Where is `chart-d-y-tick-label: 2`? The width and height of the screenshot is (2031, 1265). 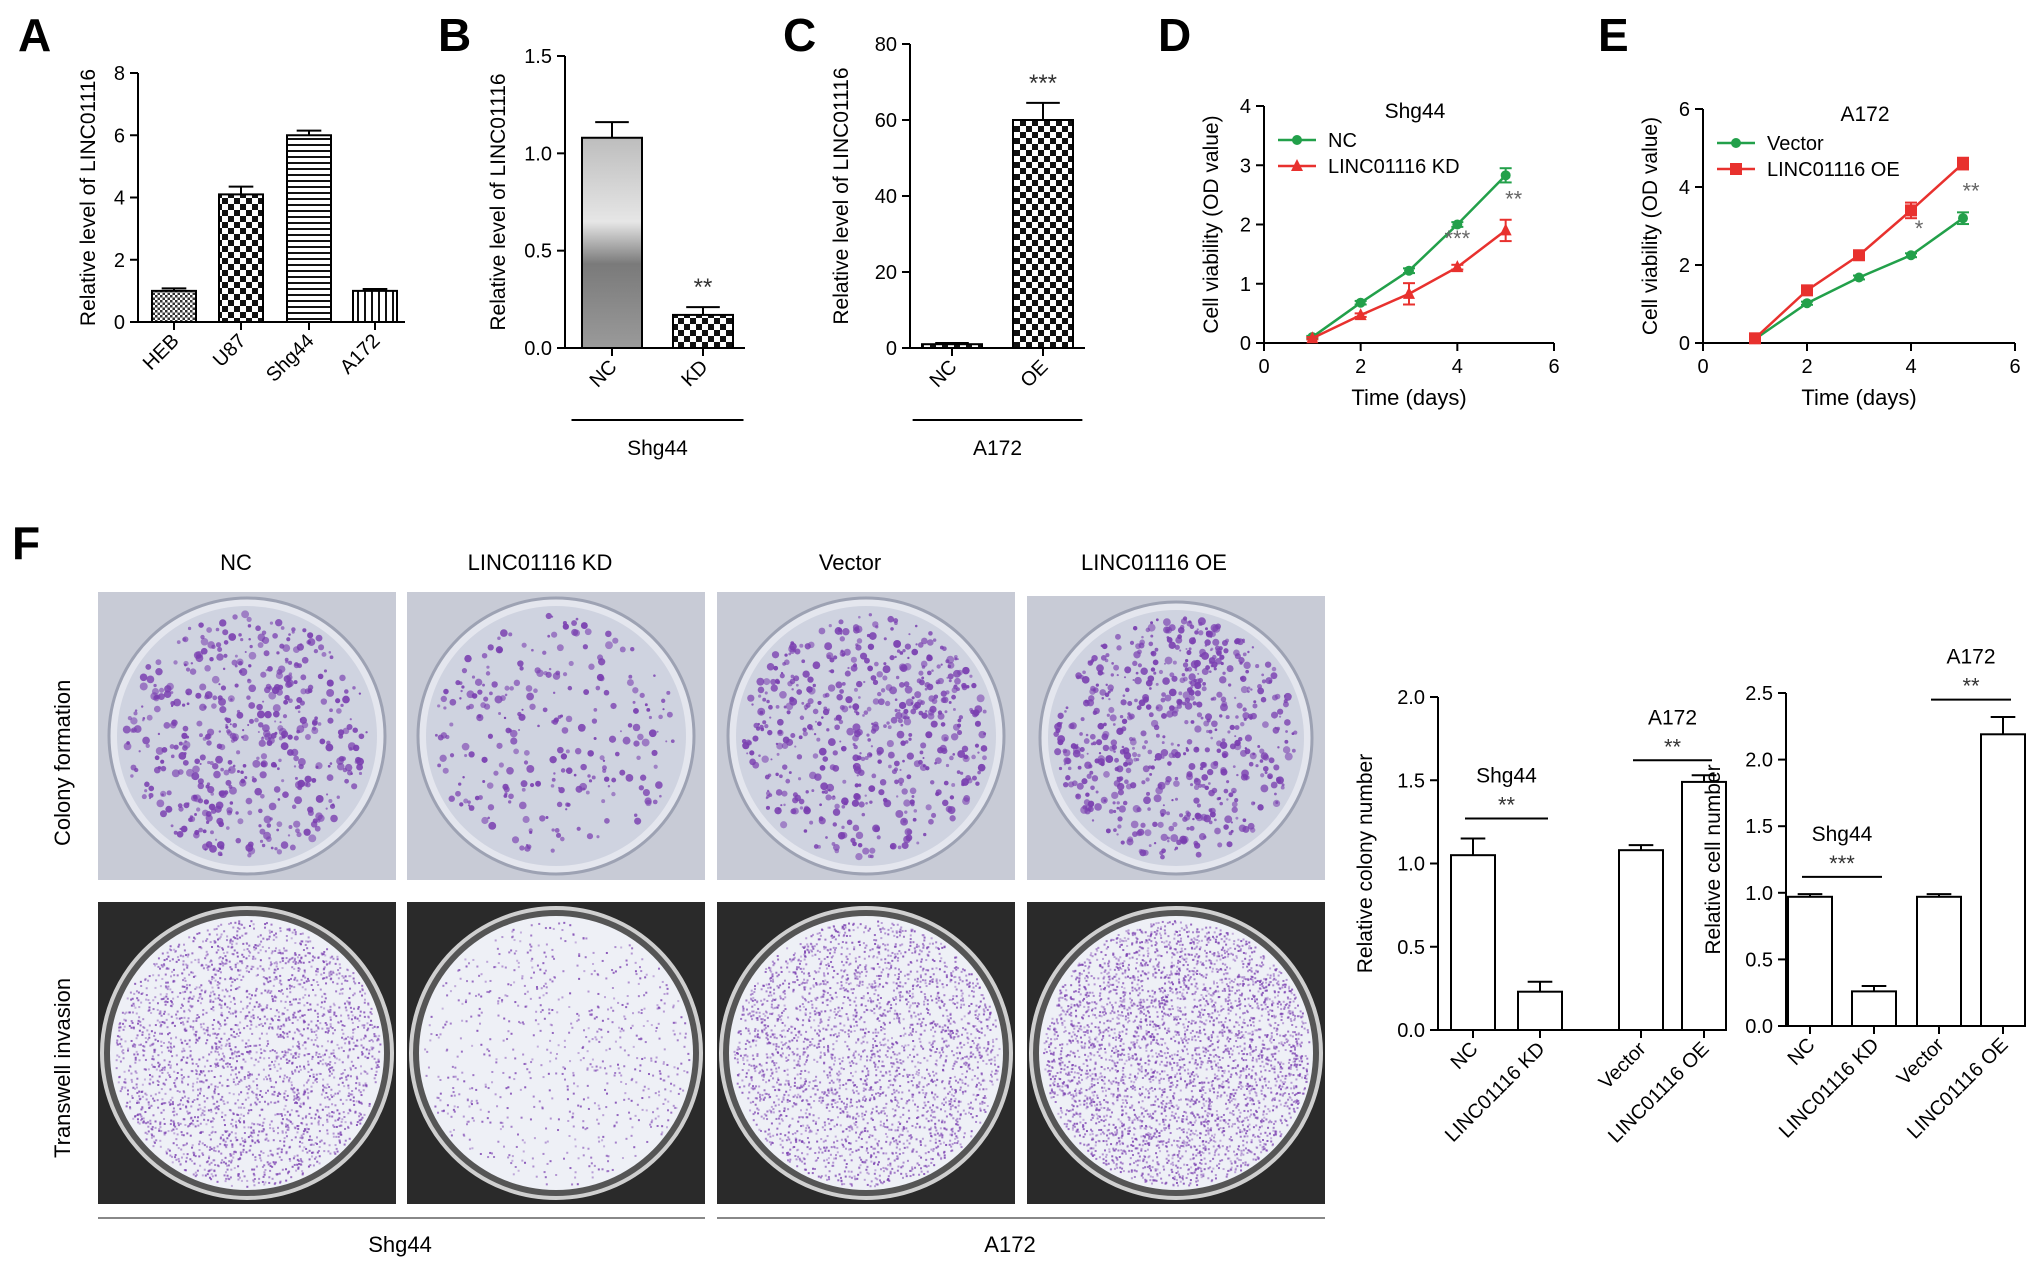 chart-d-y-tick-label: 2 is located at coordinates (1245, 226).